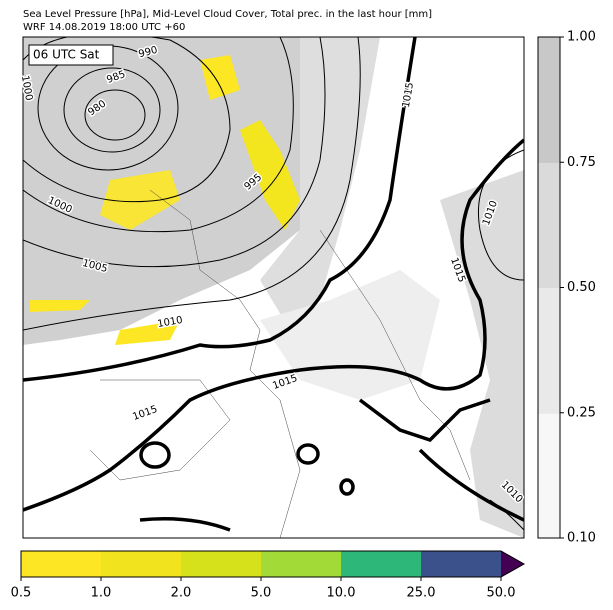  Describe the element at coordinates (581, 538) in the screenshot. I see `colorbar-tick-label: 0.10` at that location.